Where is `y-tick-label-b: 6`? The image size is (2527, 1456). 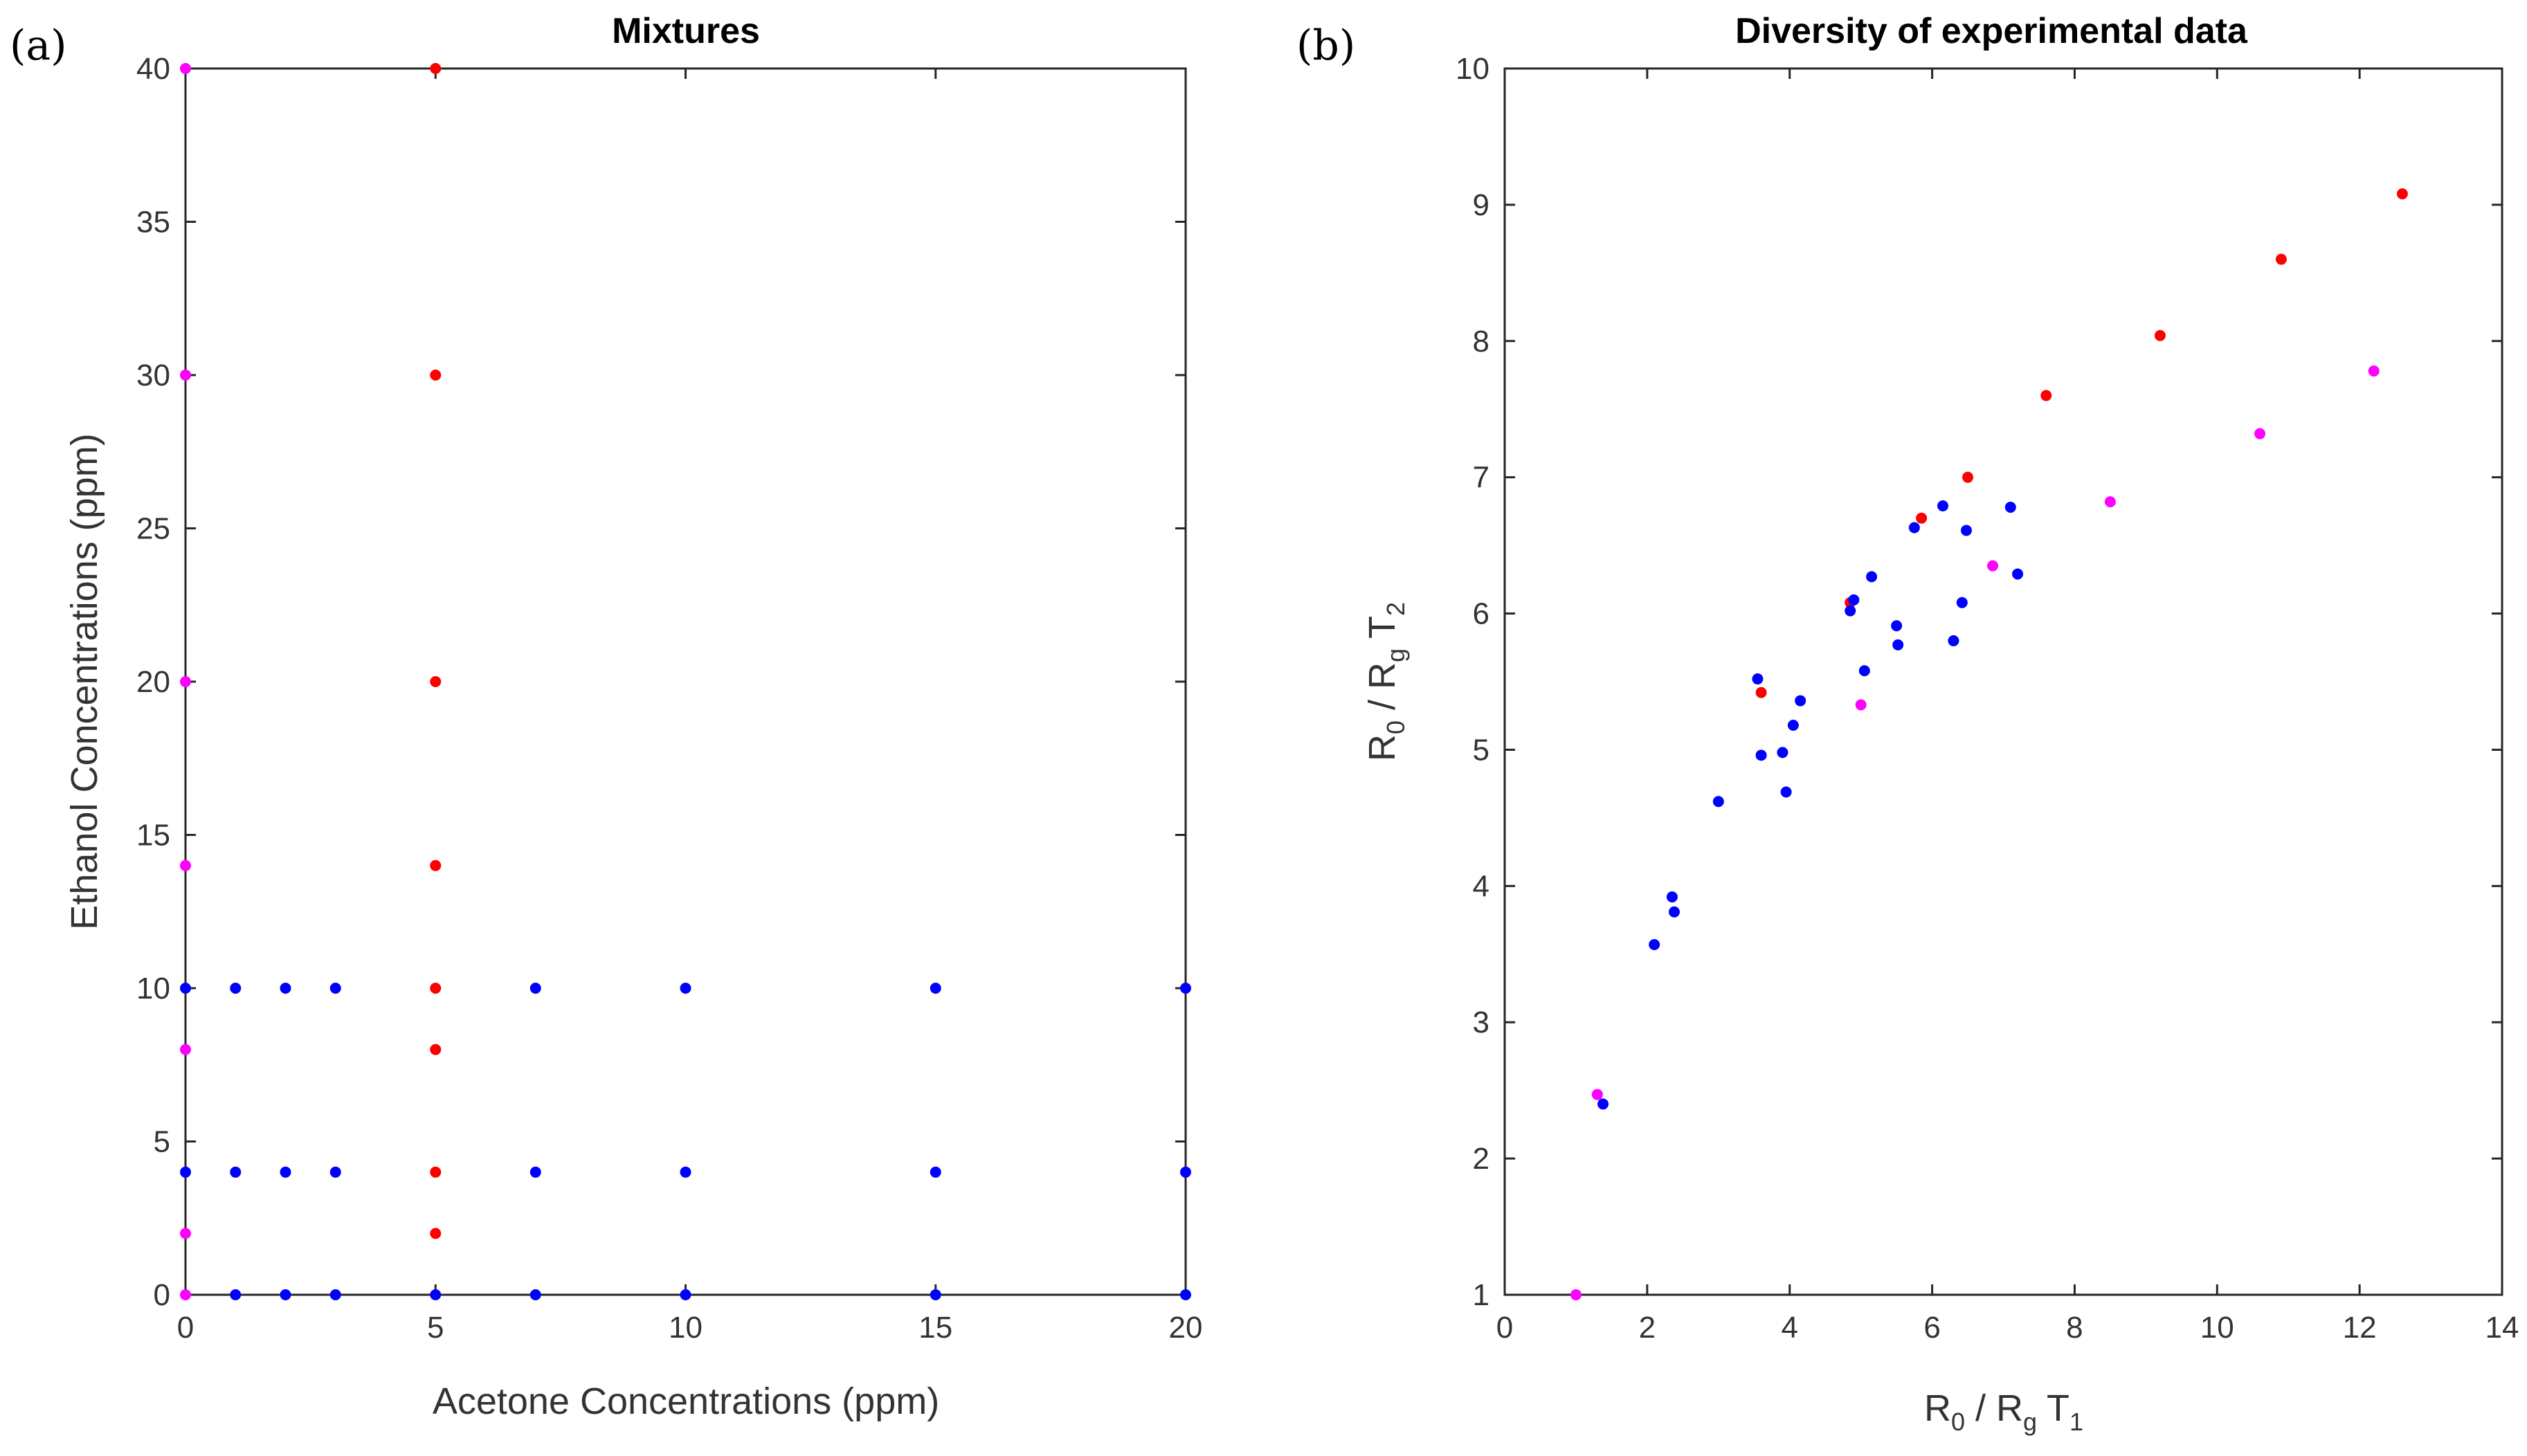
y-tick-label-b: 6 is located at coordinates (1481, 614).